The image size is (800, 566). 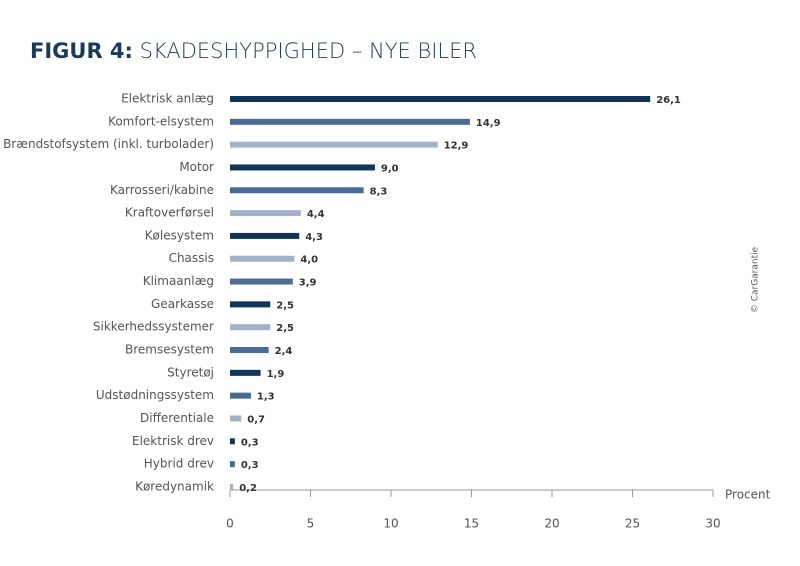 What do you see at coordinates (248, 488) in the screenshot?
I see `value-label: 0,2` at bounding box center [248, 488].